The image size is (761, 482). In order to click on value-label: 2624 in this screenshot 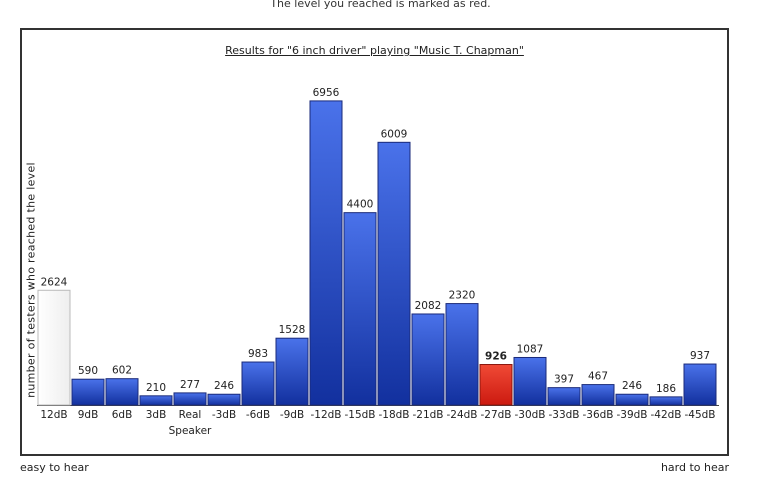, I will do `click(54, 282)`.